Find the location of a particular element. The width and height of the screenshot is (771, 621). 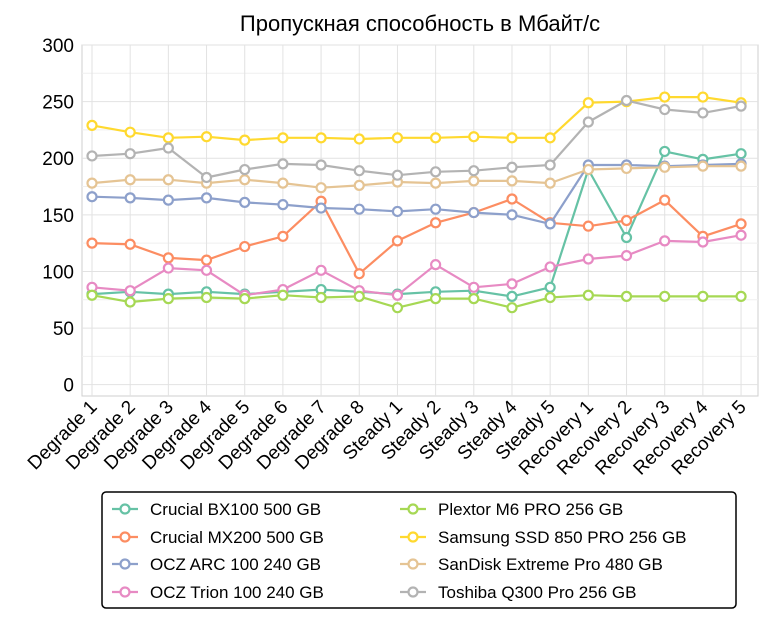

legend-item: OCZ Trion 100 240 GB is located at coordinates (218, 592).